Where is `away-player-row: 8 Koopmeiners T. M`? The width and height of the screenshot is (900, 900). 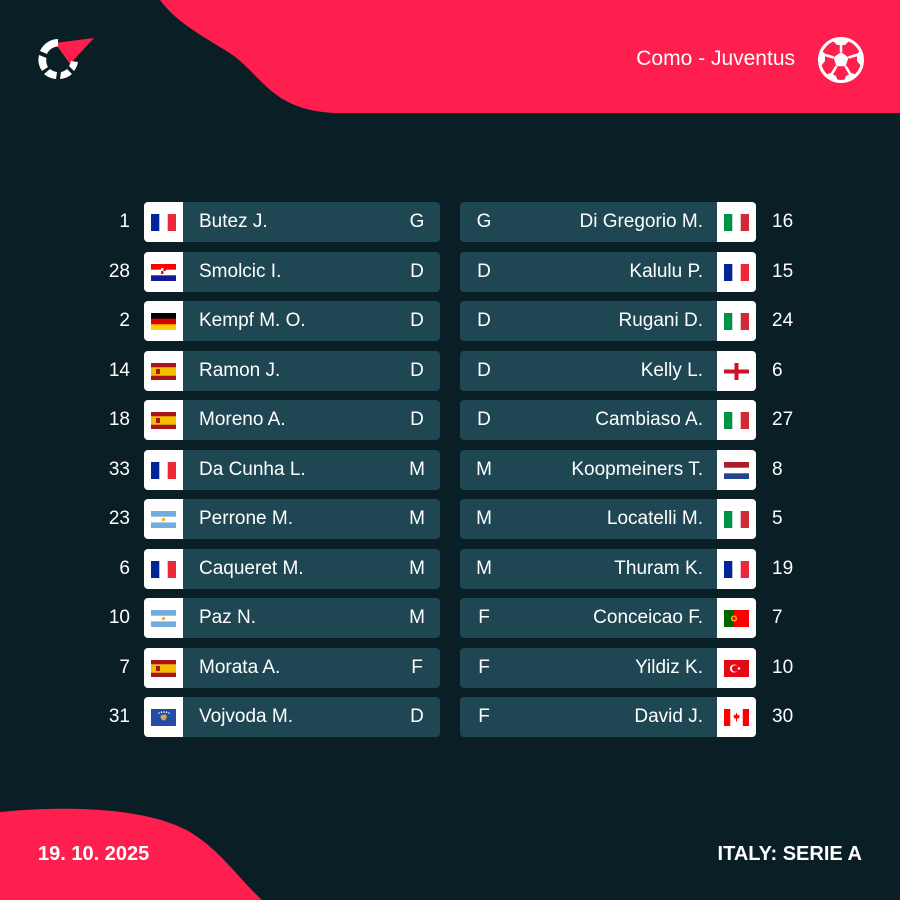
away-player-row: 8 Koopmeiners T. M is located at coordinates (450, 470).